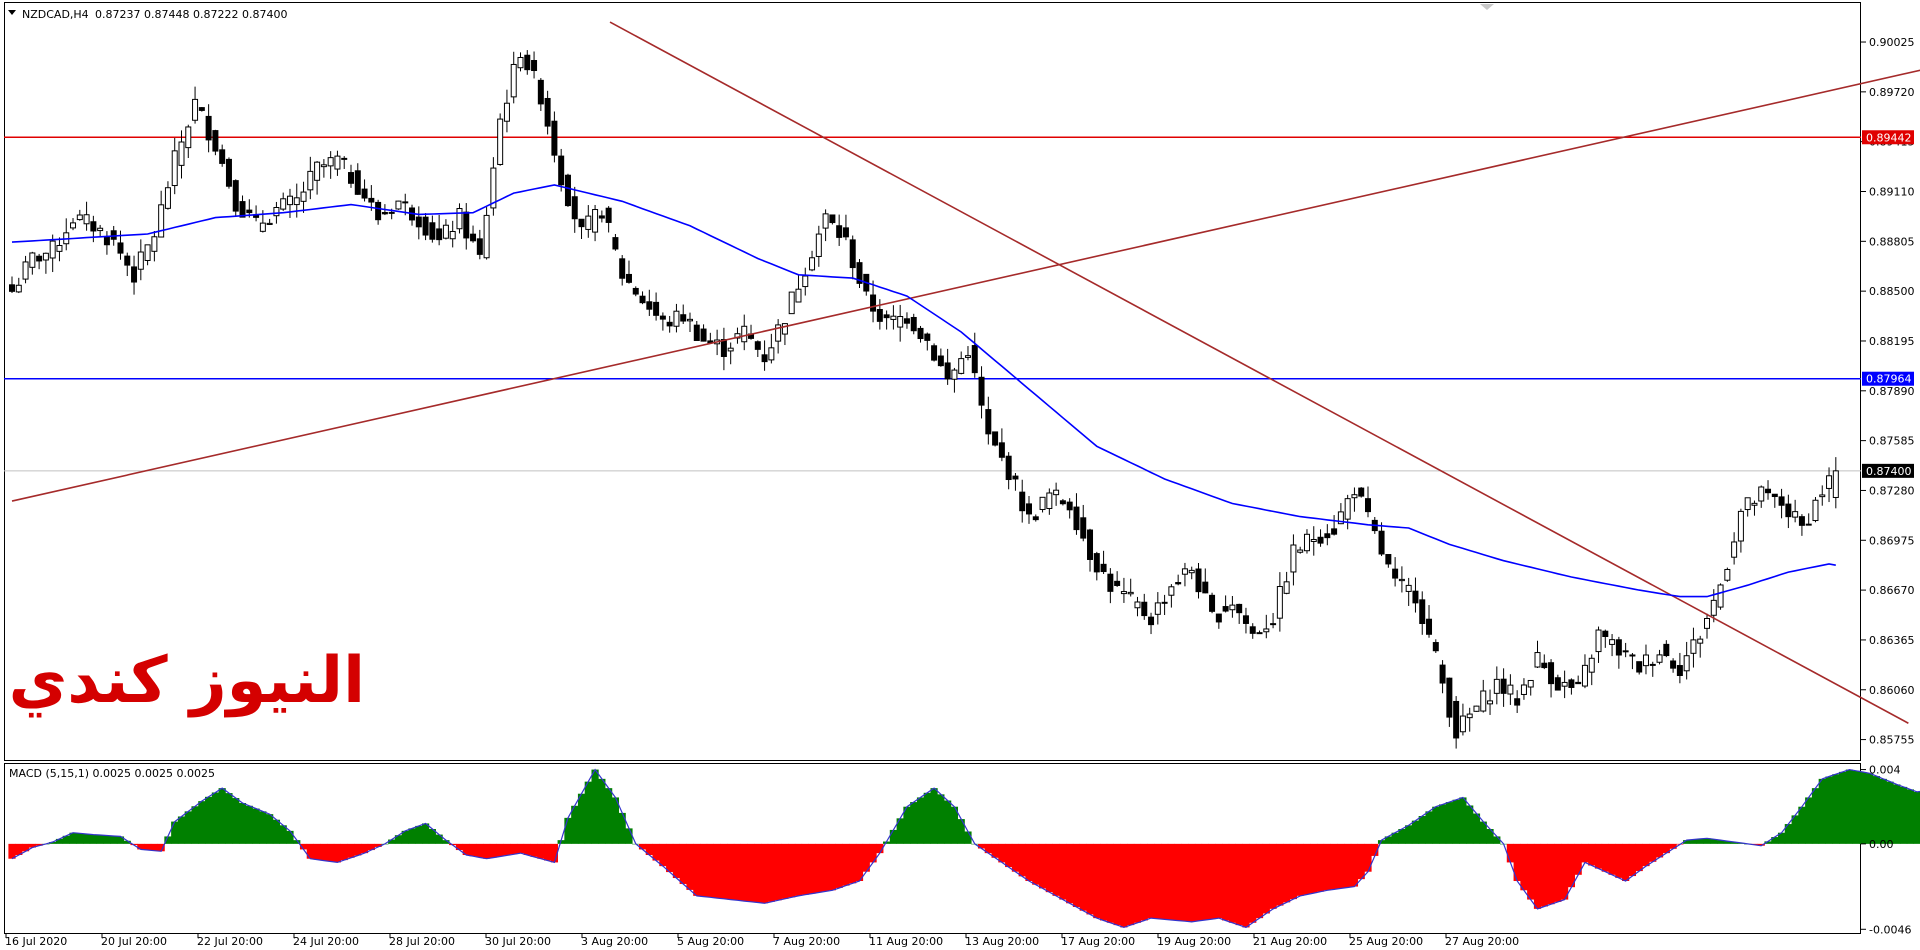 This screenshot has height=950, width=1920. I want to click on watermark-text: النيوز كندي, so click(187, 681).